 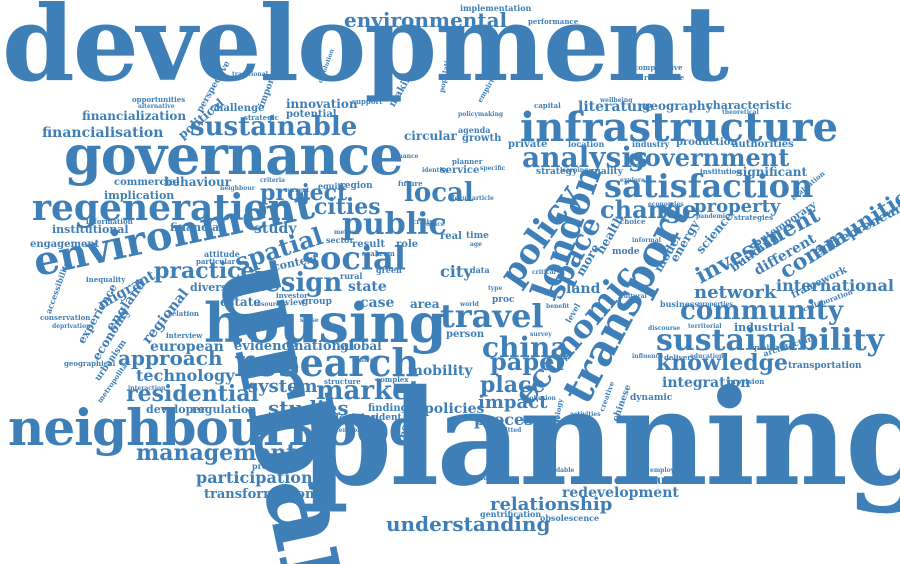 I want to click on word-technology: technology, so click(x=185, y=375).